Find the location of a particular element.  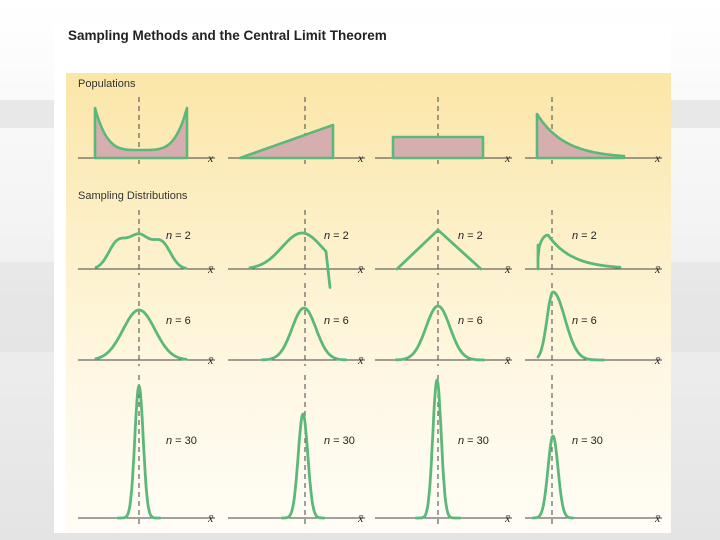

sampling-distributions-heading: Sampling Distributions is located at coordinates (133, 196).